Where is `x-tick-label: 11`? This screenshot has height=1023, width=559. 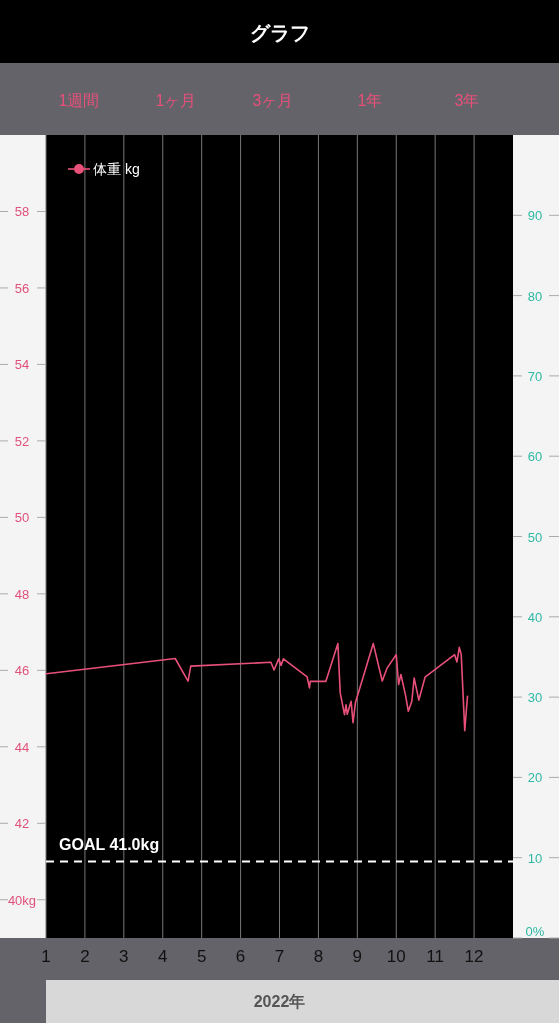 x-tick-label: 11 is located at coordinates (435, 956).